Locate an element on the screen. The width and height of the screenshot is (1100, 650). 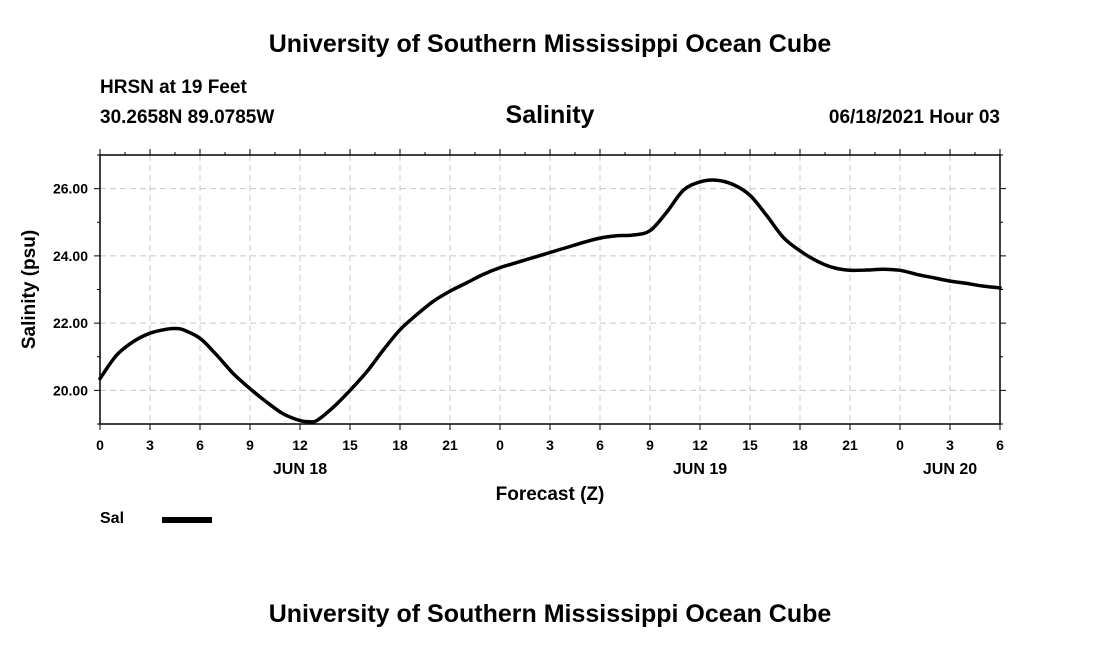
y-tick-label: 20.00 is located at coordinates (70, 390).